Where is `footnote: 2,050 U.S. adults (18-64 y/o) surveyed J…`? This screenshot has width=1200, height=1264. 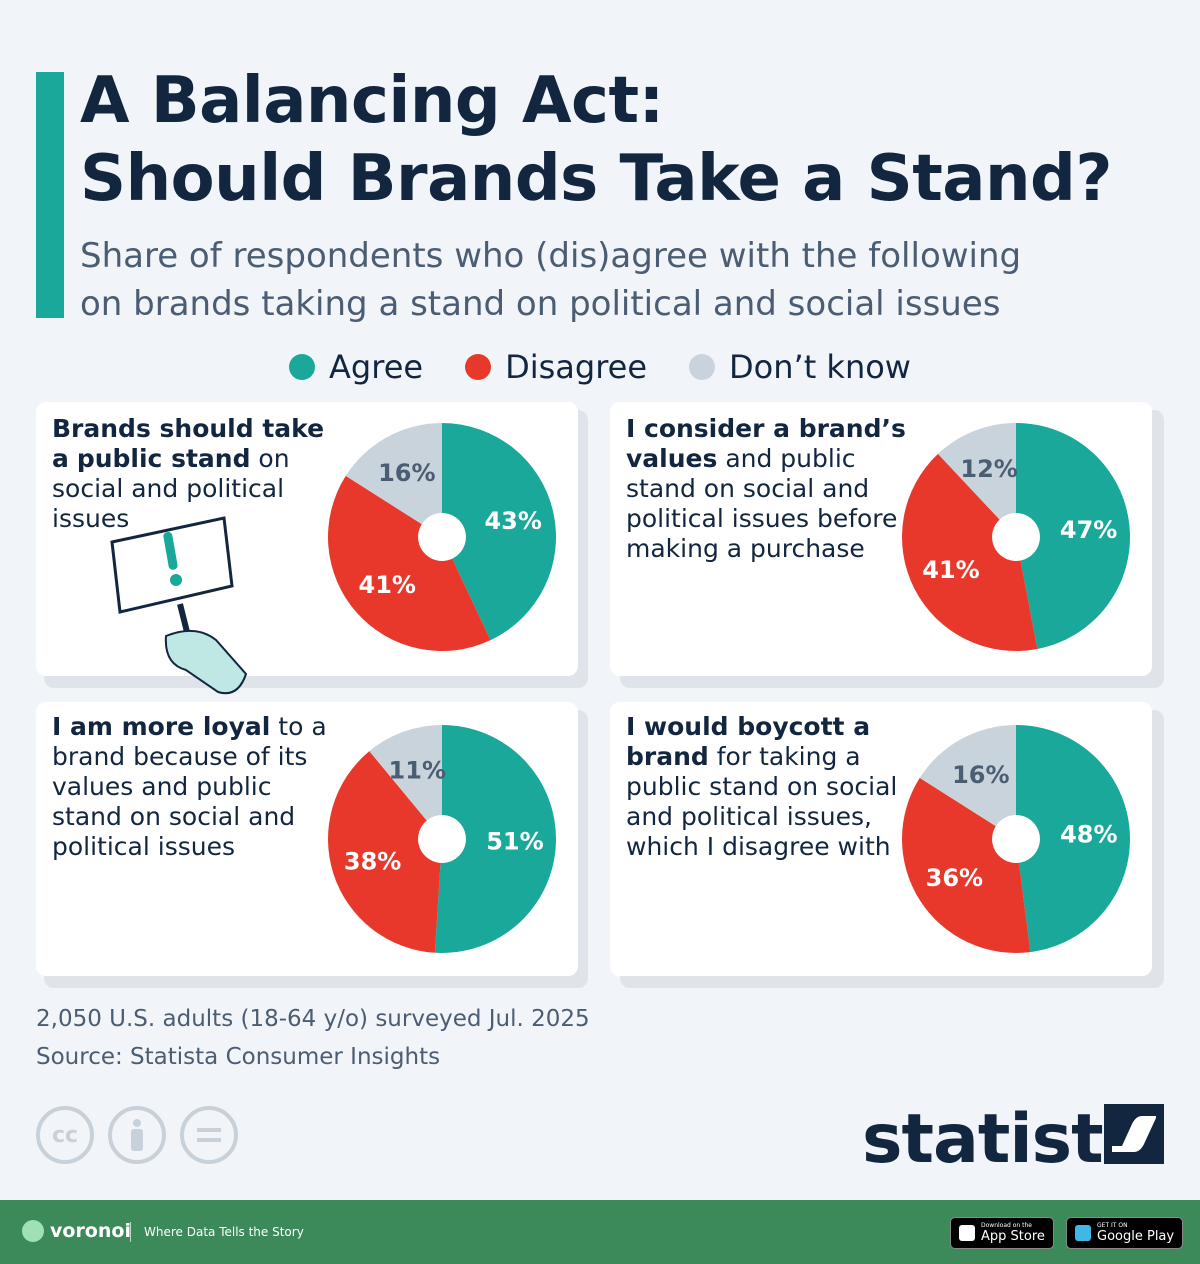
footnote: 2,050 U.S. adults (18-64 y/o) surveyed J… is located at coordinates (313, 1038).